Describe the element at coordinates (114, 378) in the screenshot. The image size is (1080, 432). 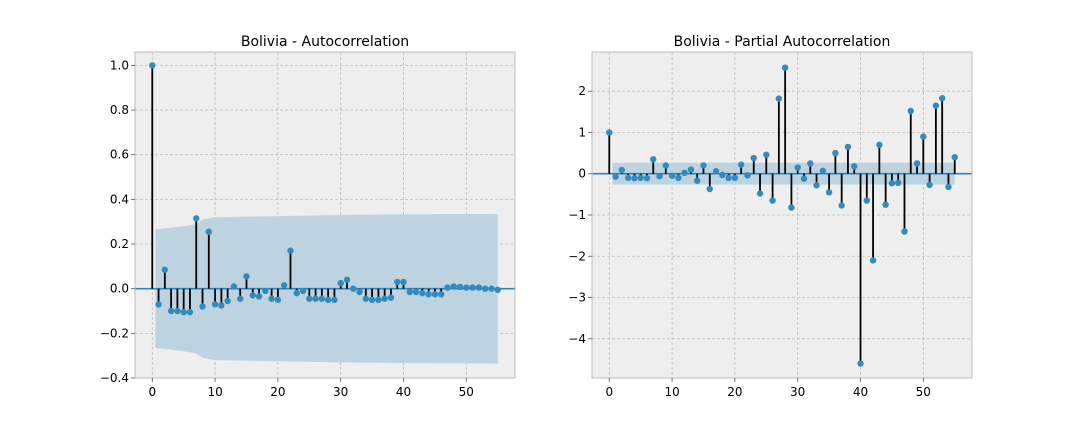
I see `y-tick-label: −0.4` at that location.